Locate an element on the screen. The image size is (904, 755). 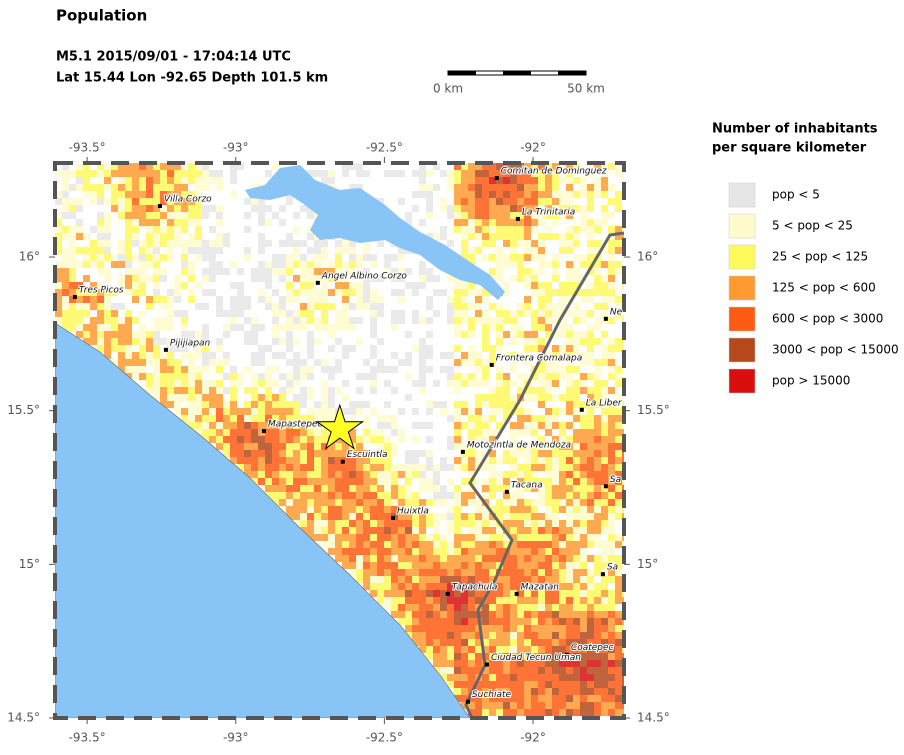
city-marker is located at coordinates (496, 178).